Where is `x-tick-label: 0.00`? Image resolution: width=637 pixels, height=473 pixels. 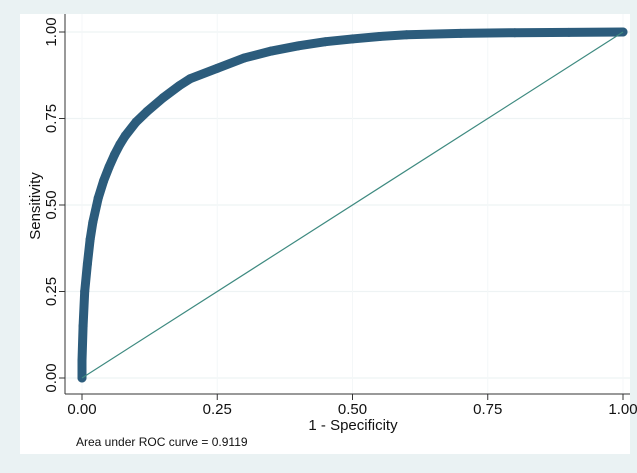 x-tick-label: 0.00 is located at coordinates (81, 409).